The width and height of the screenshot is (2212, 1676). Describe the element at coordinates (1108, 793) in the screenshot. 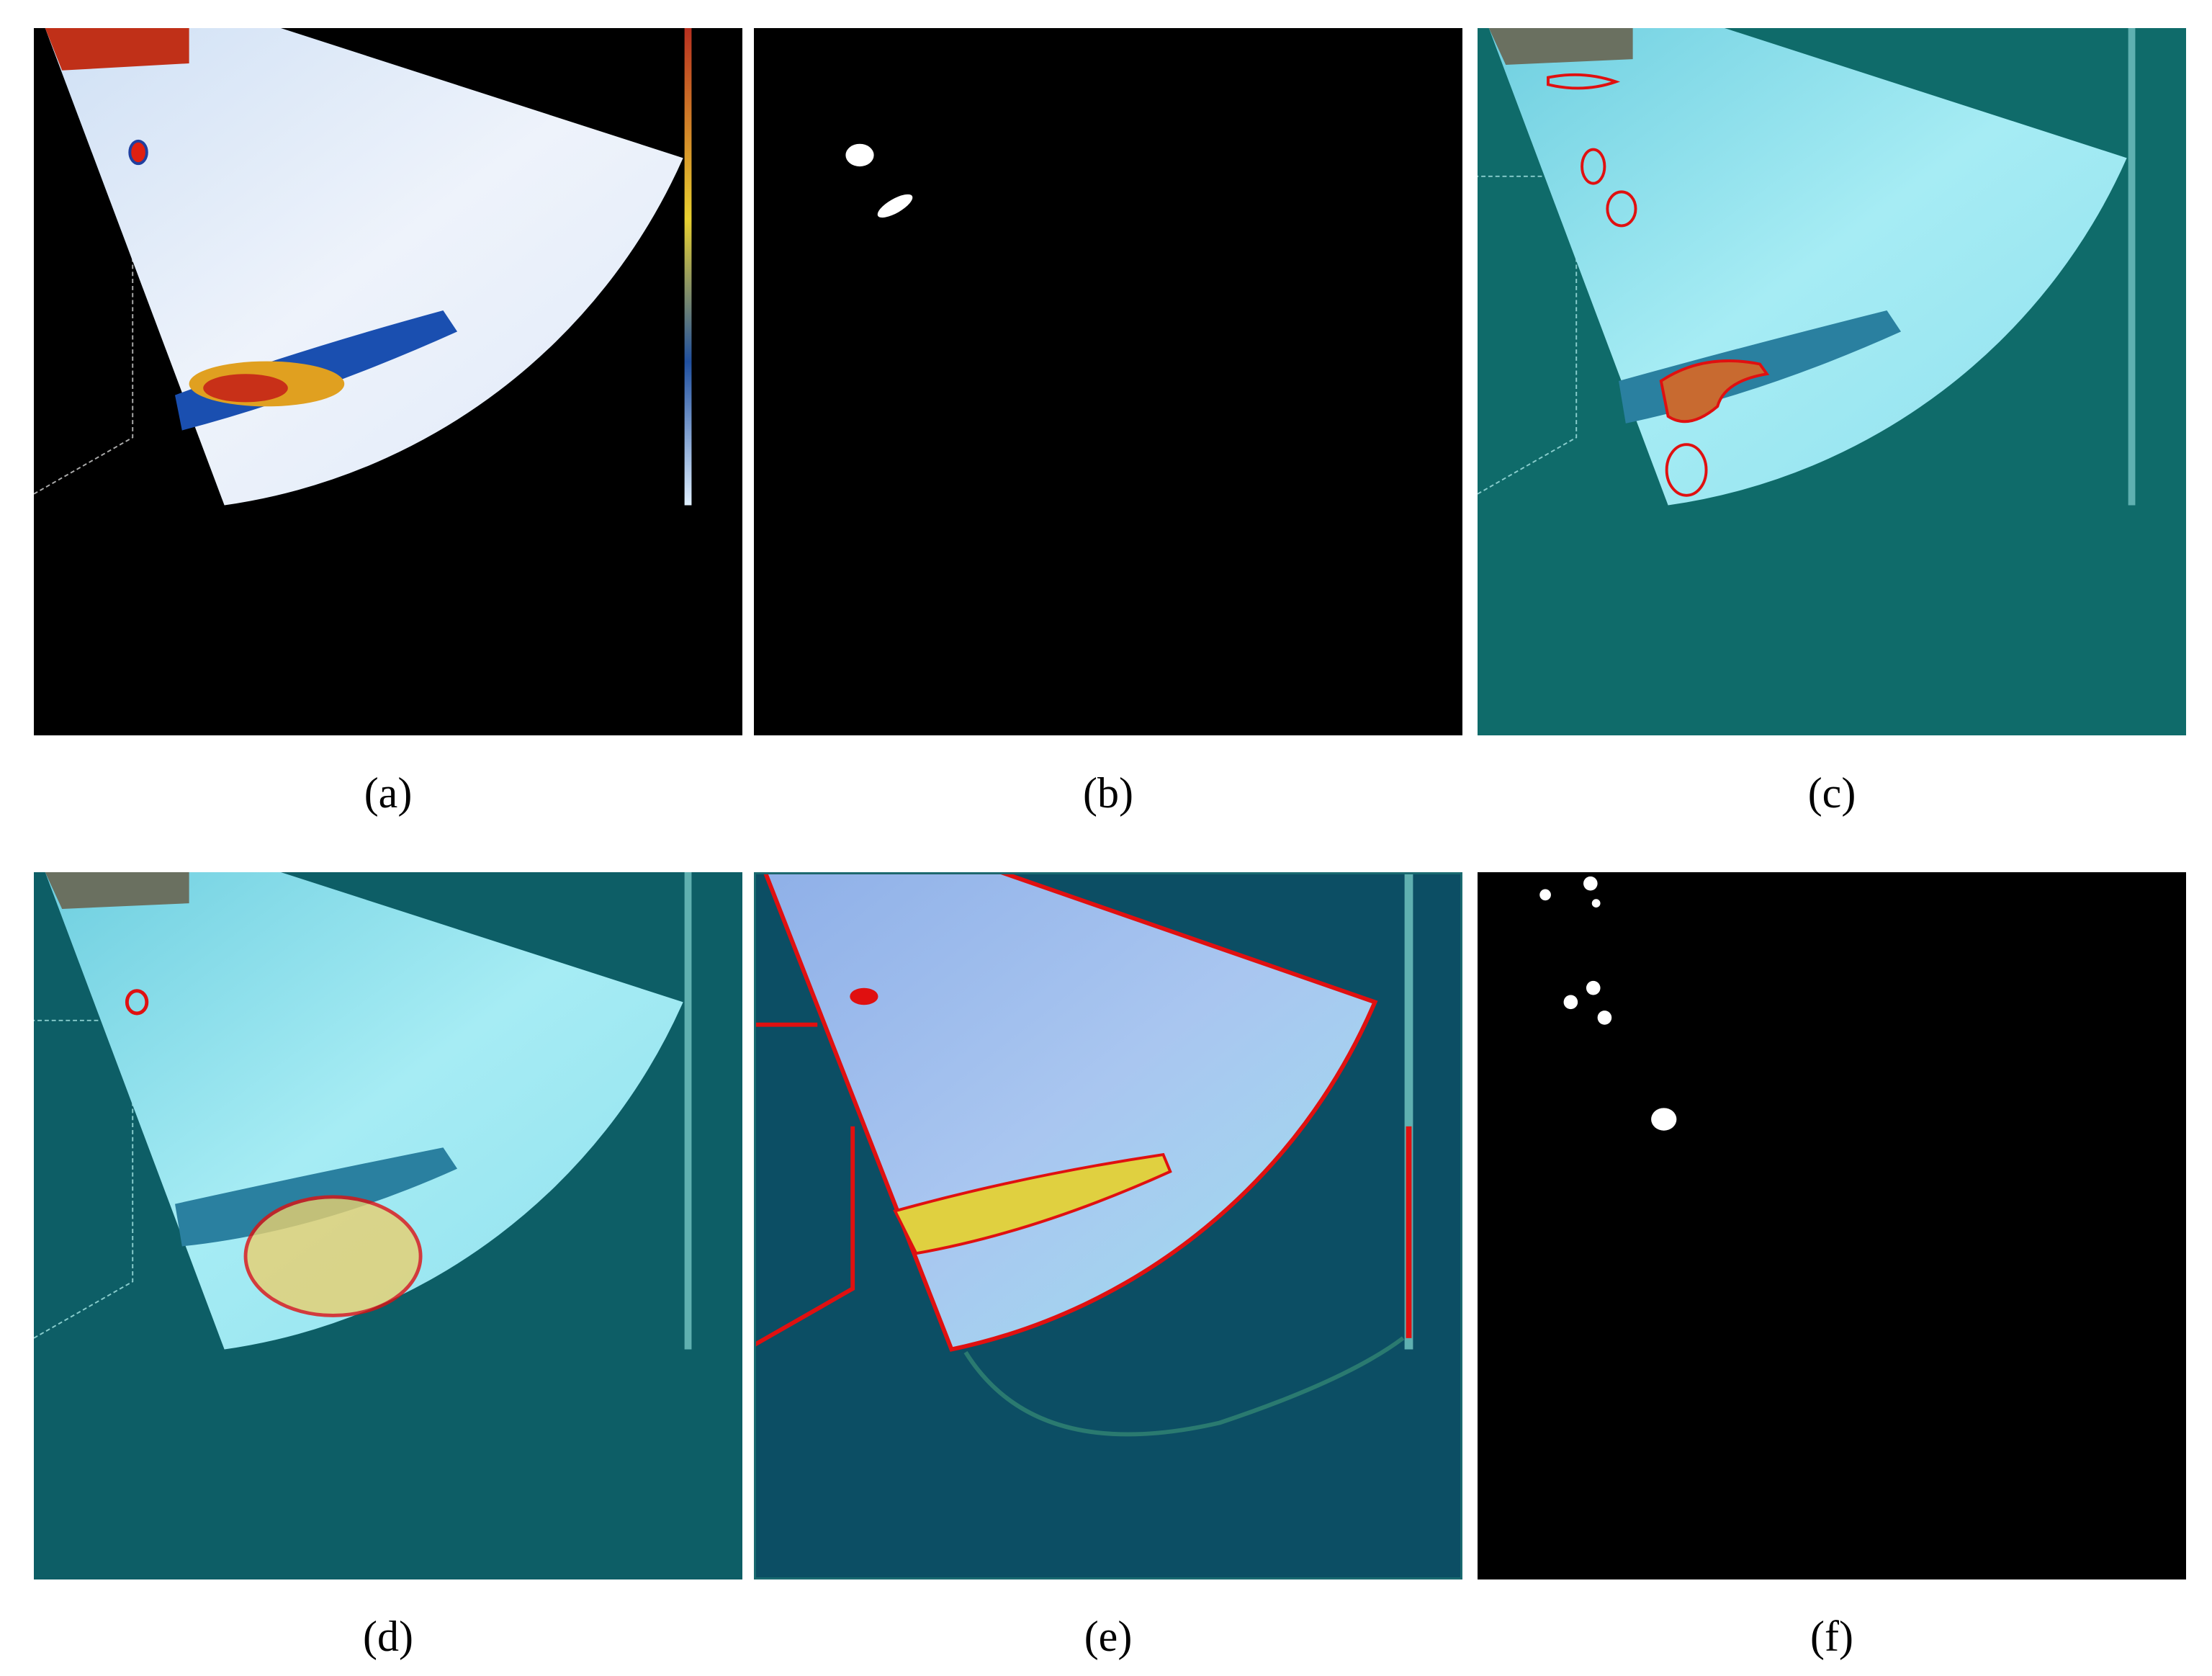

I see `panel-label: (b)` at that location.